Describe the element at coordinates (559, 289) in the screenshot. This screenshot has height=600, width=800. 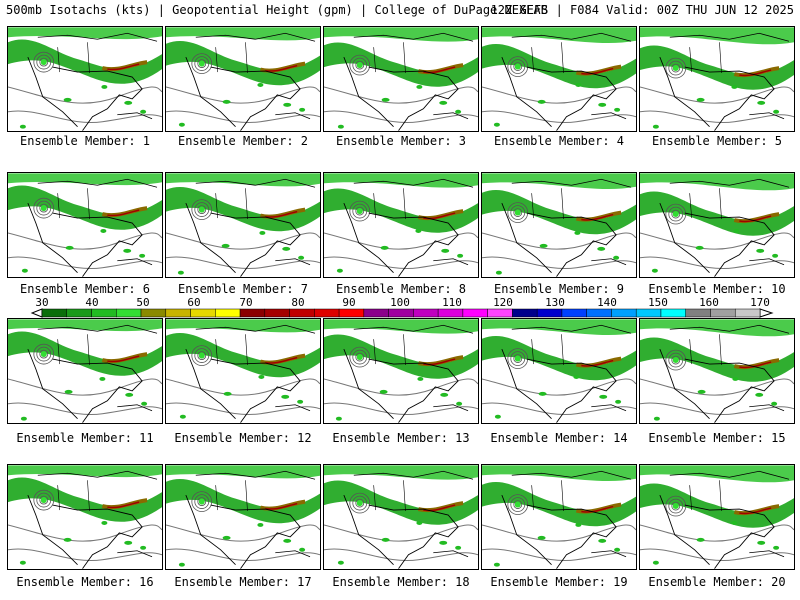
I see `ensemble-member-label: Ensemble Member: 9` at that location.